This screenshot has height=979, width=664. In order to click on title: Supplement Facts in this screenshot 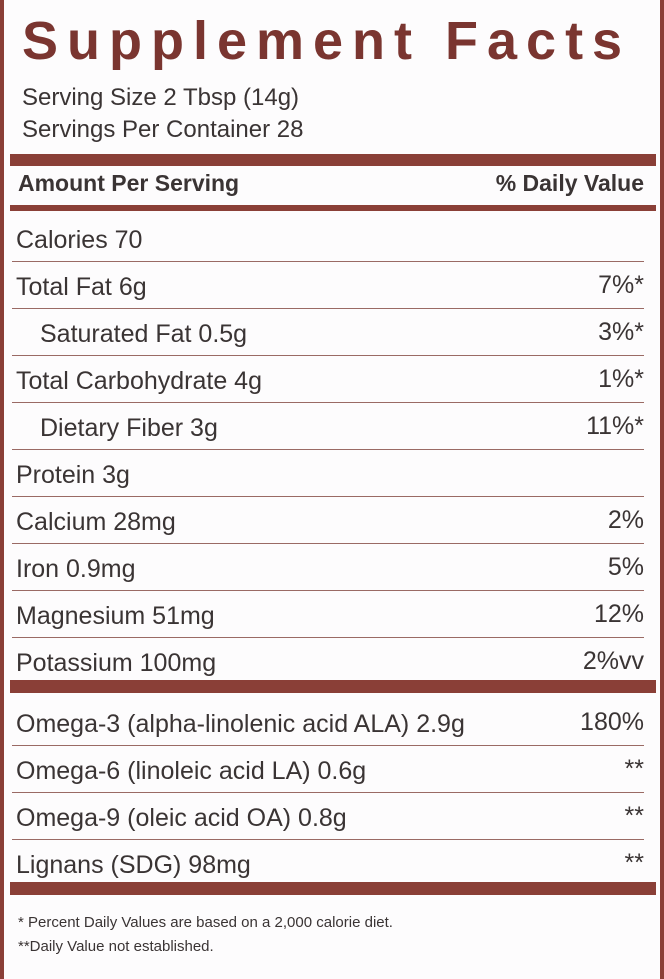, I will do `click(327, 41)`.